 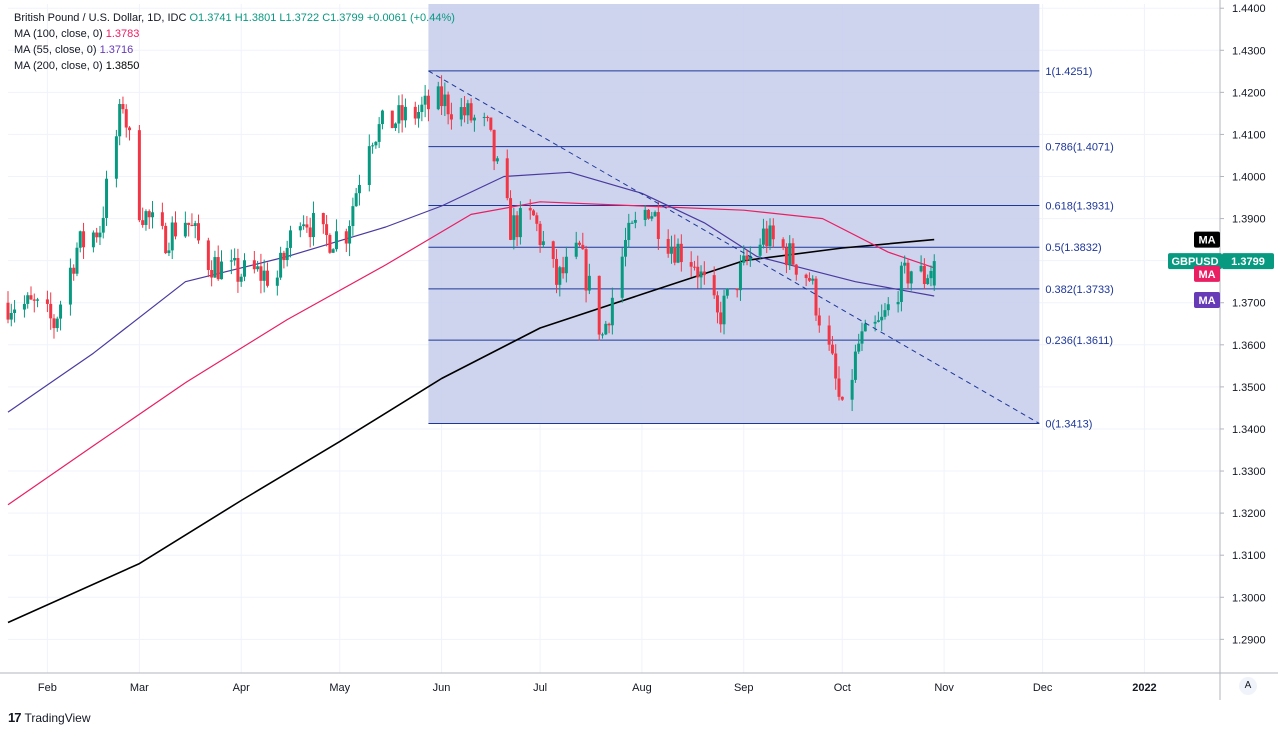 What do you see at coordinates (15, 717) in the screenshot?
I see `tradingview-logo-icon: 17` at bounding box center [15, 717].